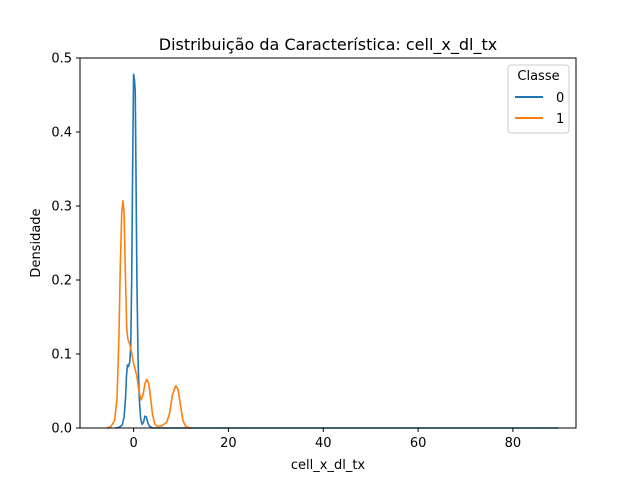 The image size is (640, 480). Describe the element at coordinates (328, 465) in the screenshot. I see `x-axis-label: cell_x_dl_tx` at that location.